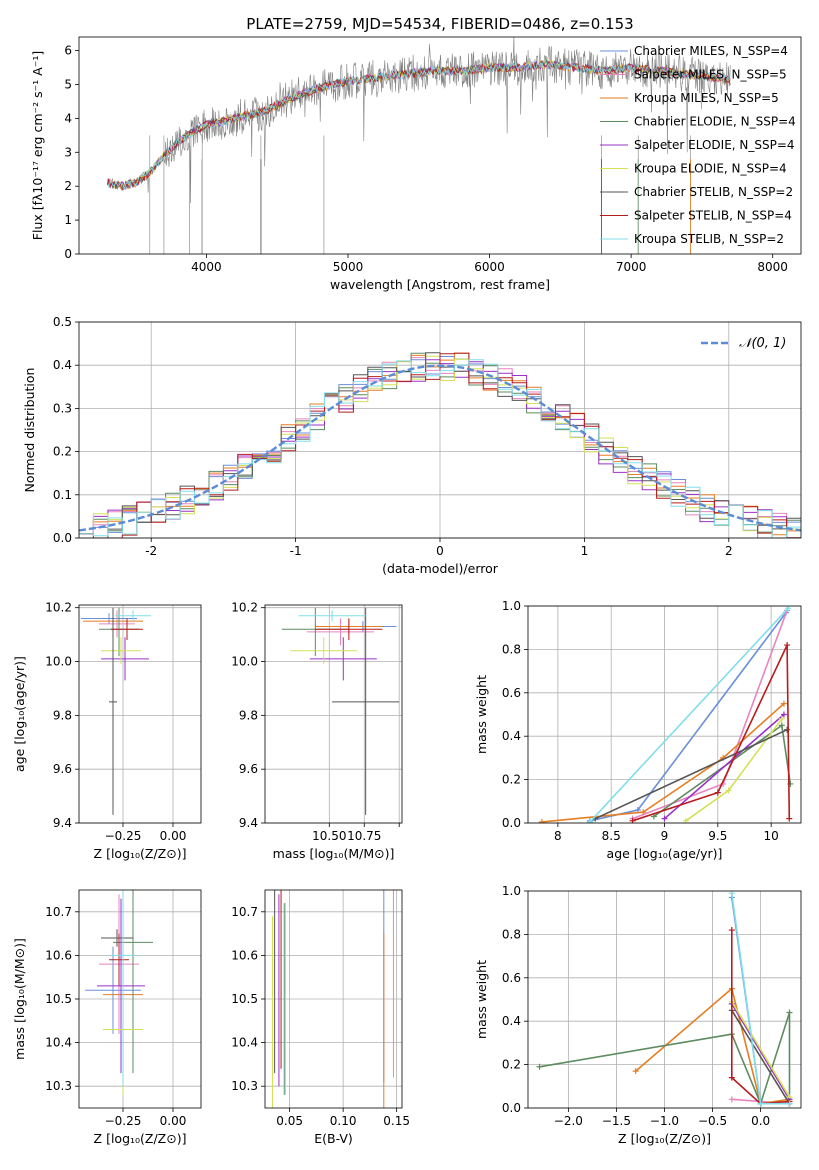  I want to click on mass_vs_ebv-x-tick-label: 0.15, so click(396, 1121).